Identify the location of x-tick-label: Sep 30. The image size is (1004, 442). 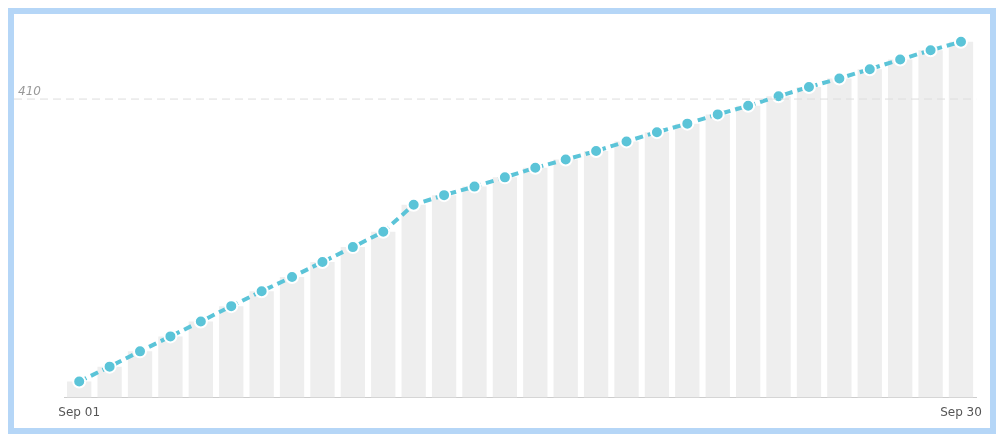
(961, 411).